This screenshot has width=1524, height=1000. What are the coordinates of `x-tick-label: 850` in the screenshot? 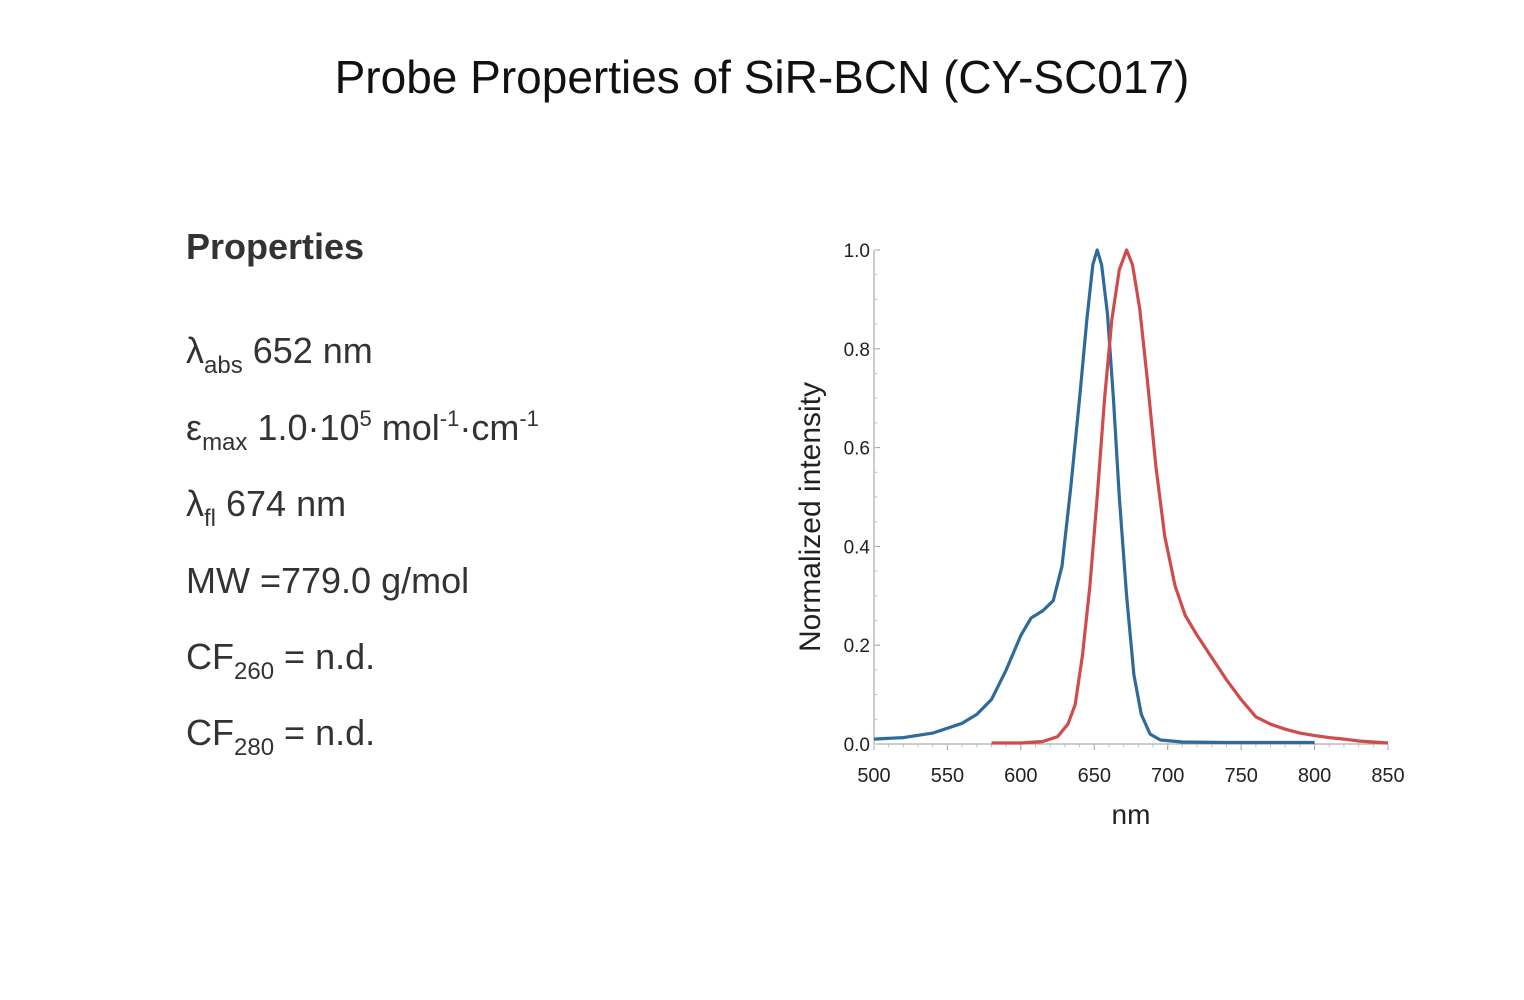 It's located at (1387, 776).